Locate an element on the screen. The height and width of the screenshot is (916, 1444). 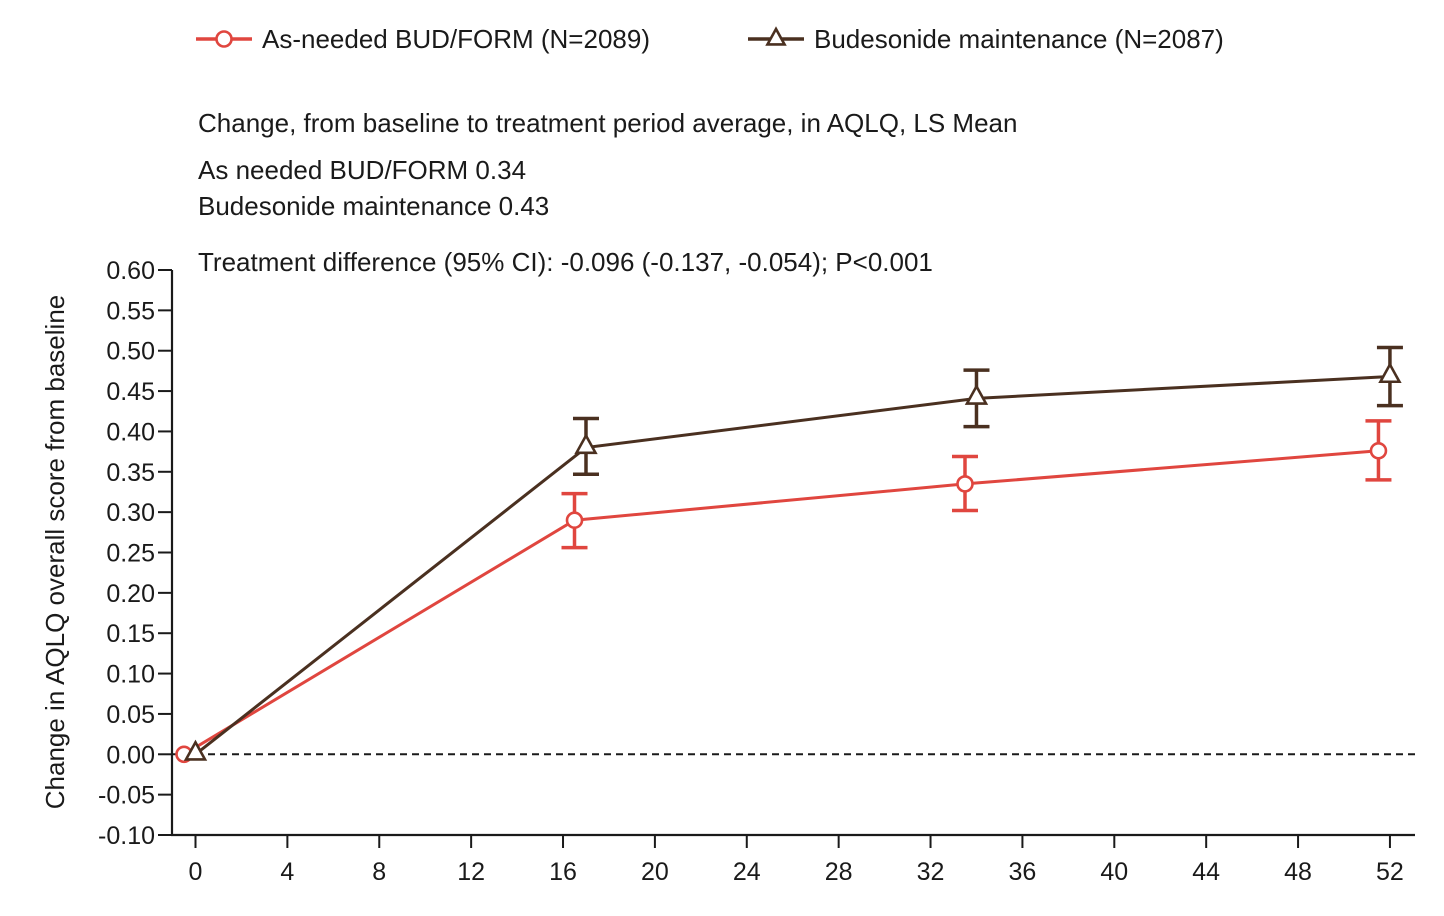
y-tick-label: 0.45 is located at coordinates (130, 392).